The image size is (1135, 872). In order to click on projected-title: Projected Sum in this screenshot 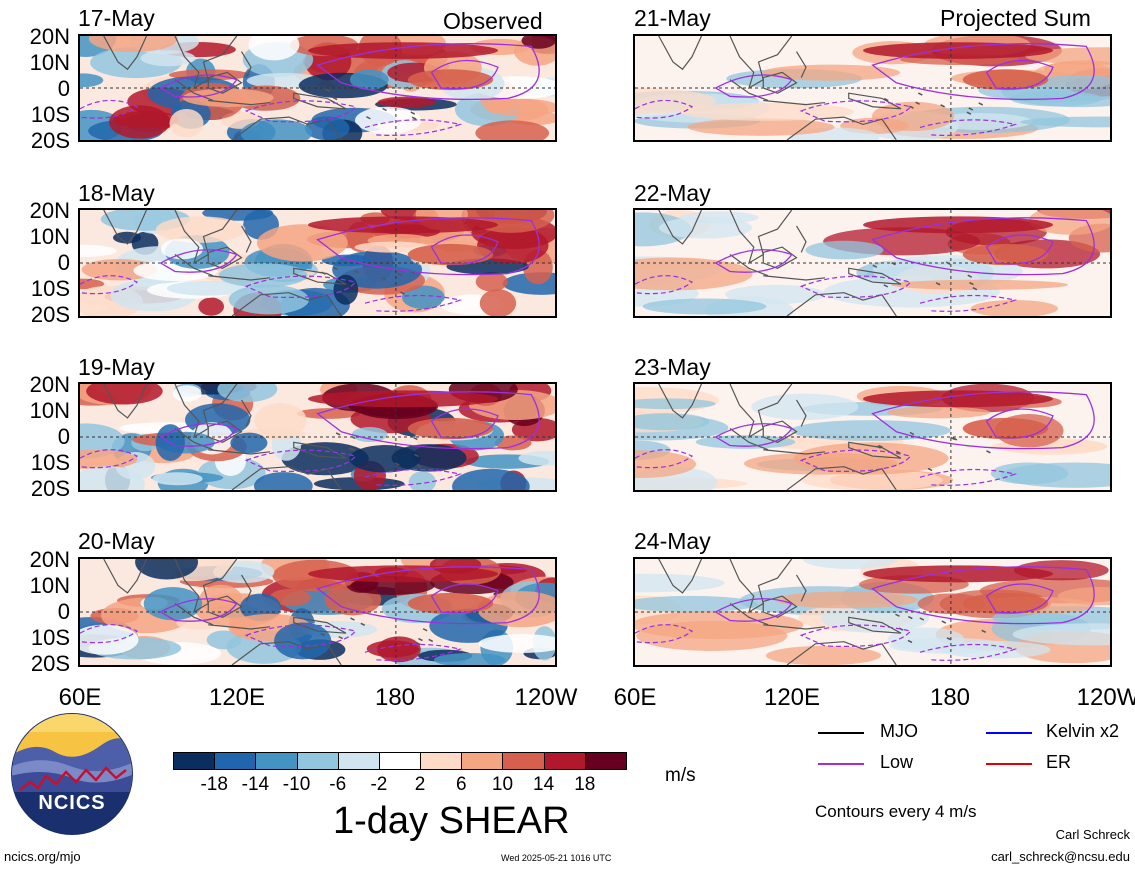, I will do `click(1015, 18)`.